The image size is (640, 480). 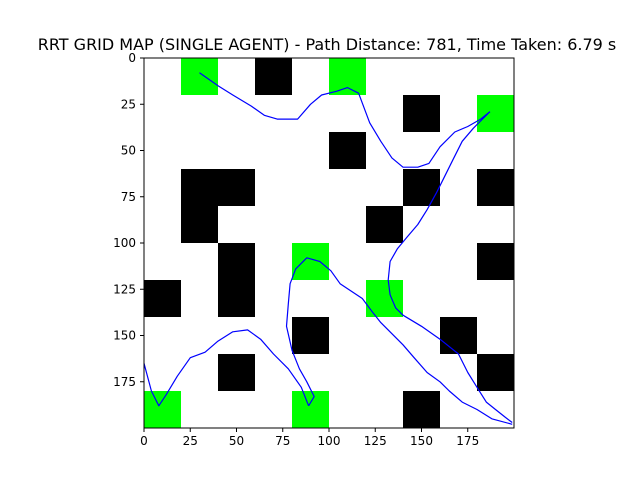 I want to click on y-tick-label: 25, so click(x=128, y=104).